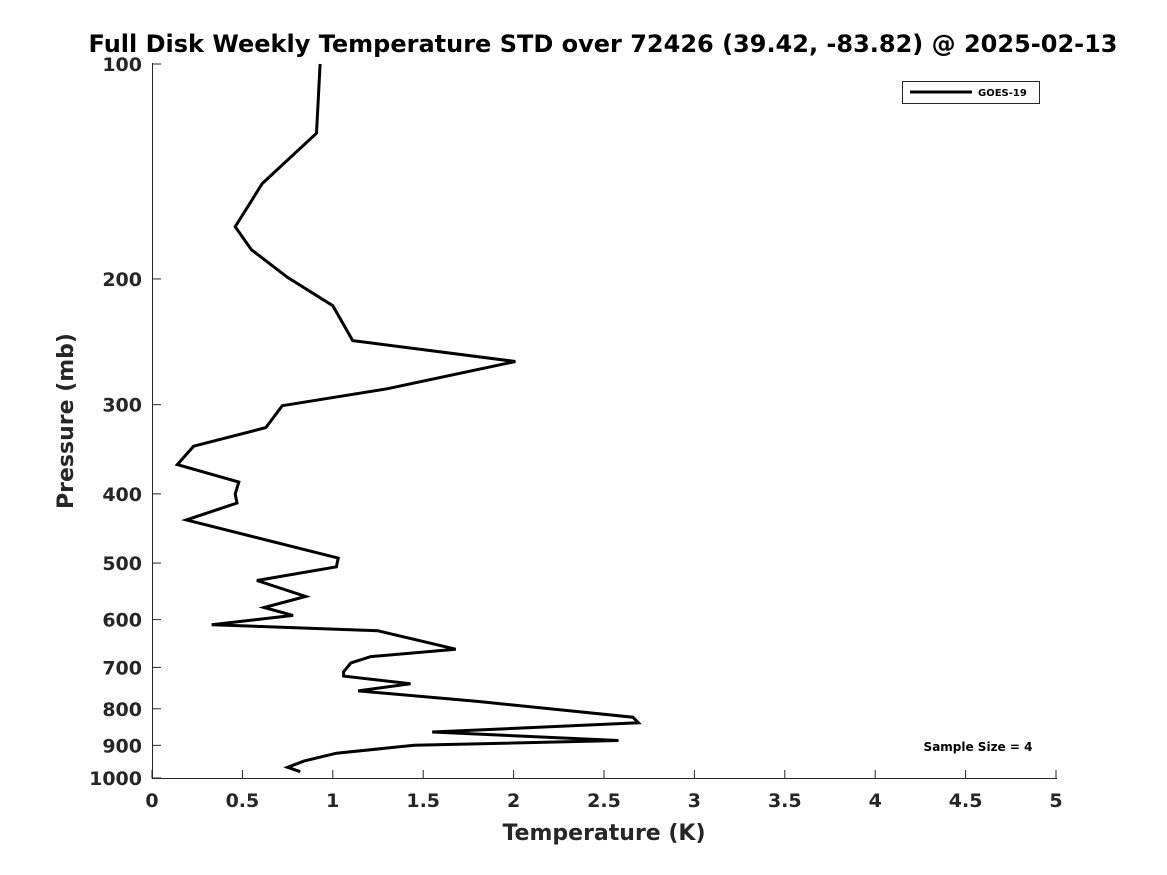 The width and height of the screenshot is (1167, 875). What do you see at coordinates (604, 801) in the screenshot?
I see `x-tick-label: 2.5` at bounding box center [604, 801].